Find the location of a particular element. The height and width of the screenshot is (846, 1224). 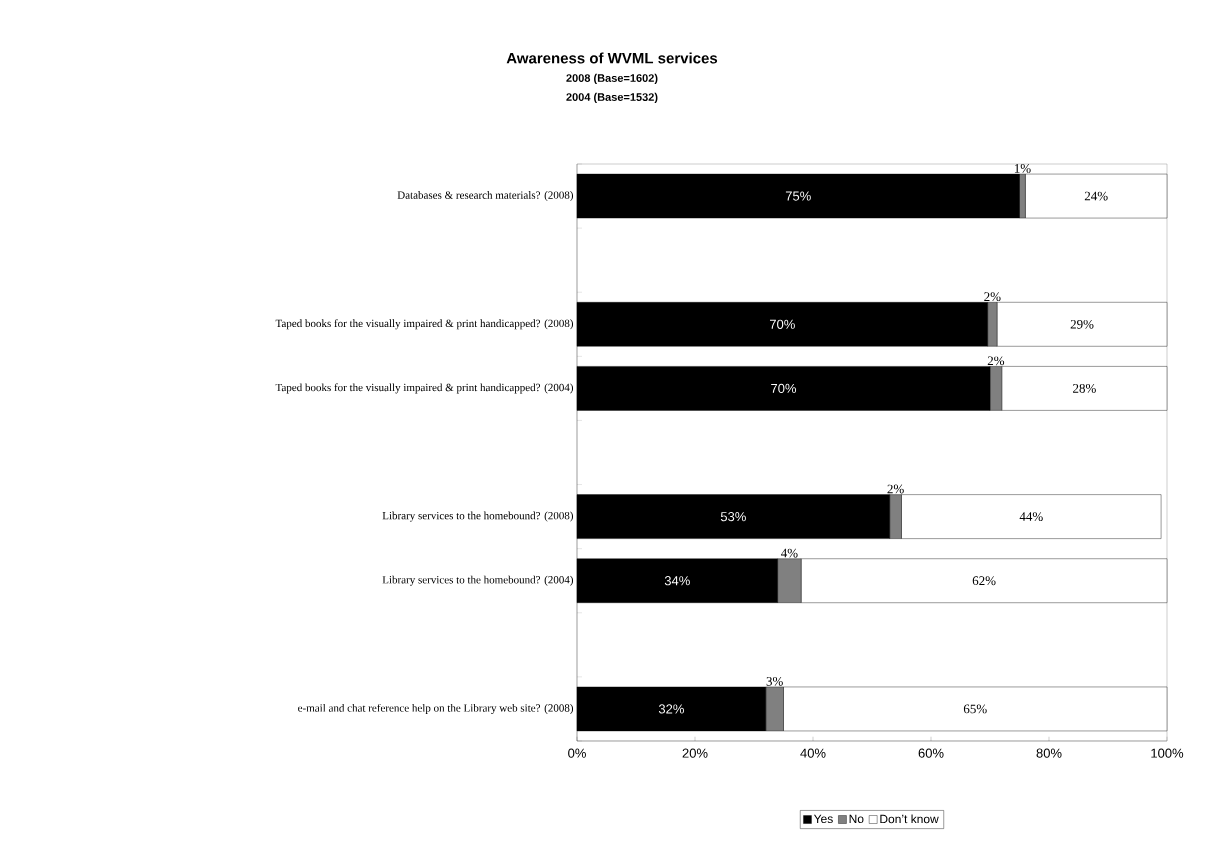

data-label: 75% is located at coordinates (798, 196).